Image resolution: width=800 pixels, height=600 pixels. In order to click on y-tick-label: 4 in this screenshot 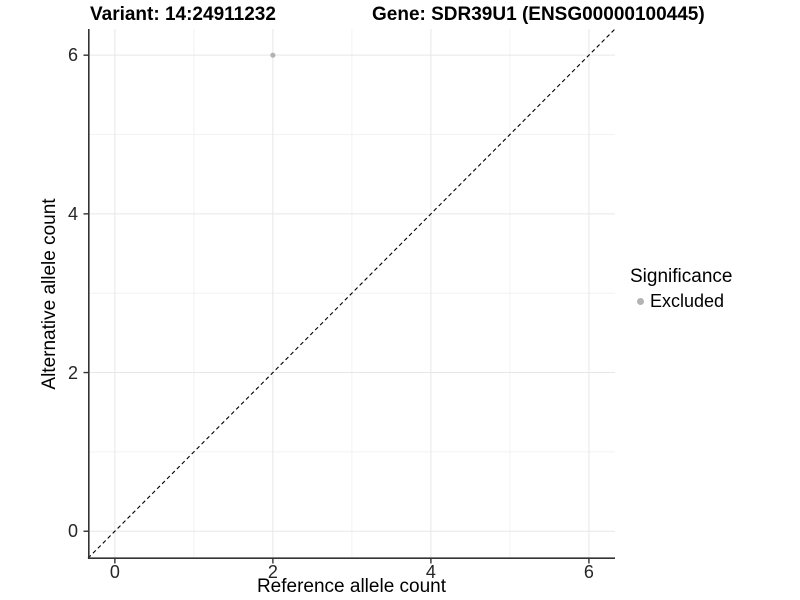, I will do `click(72, 213)`.